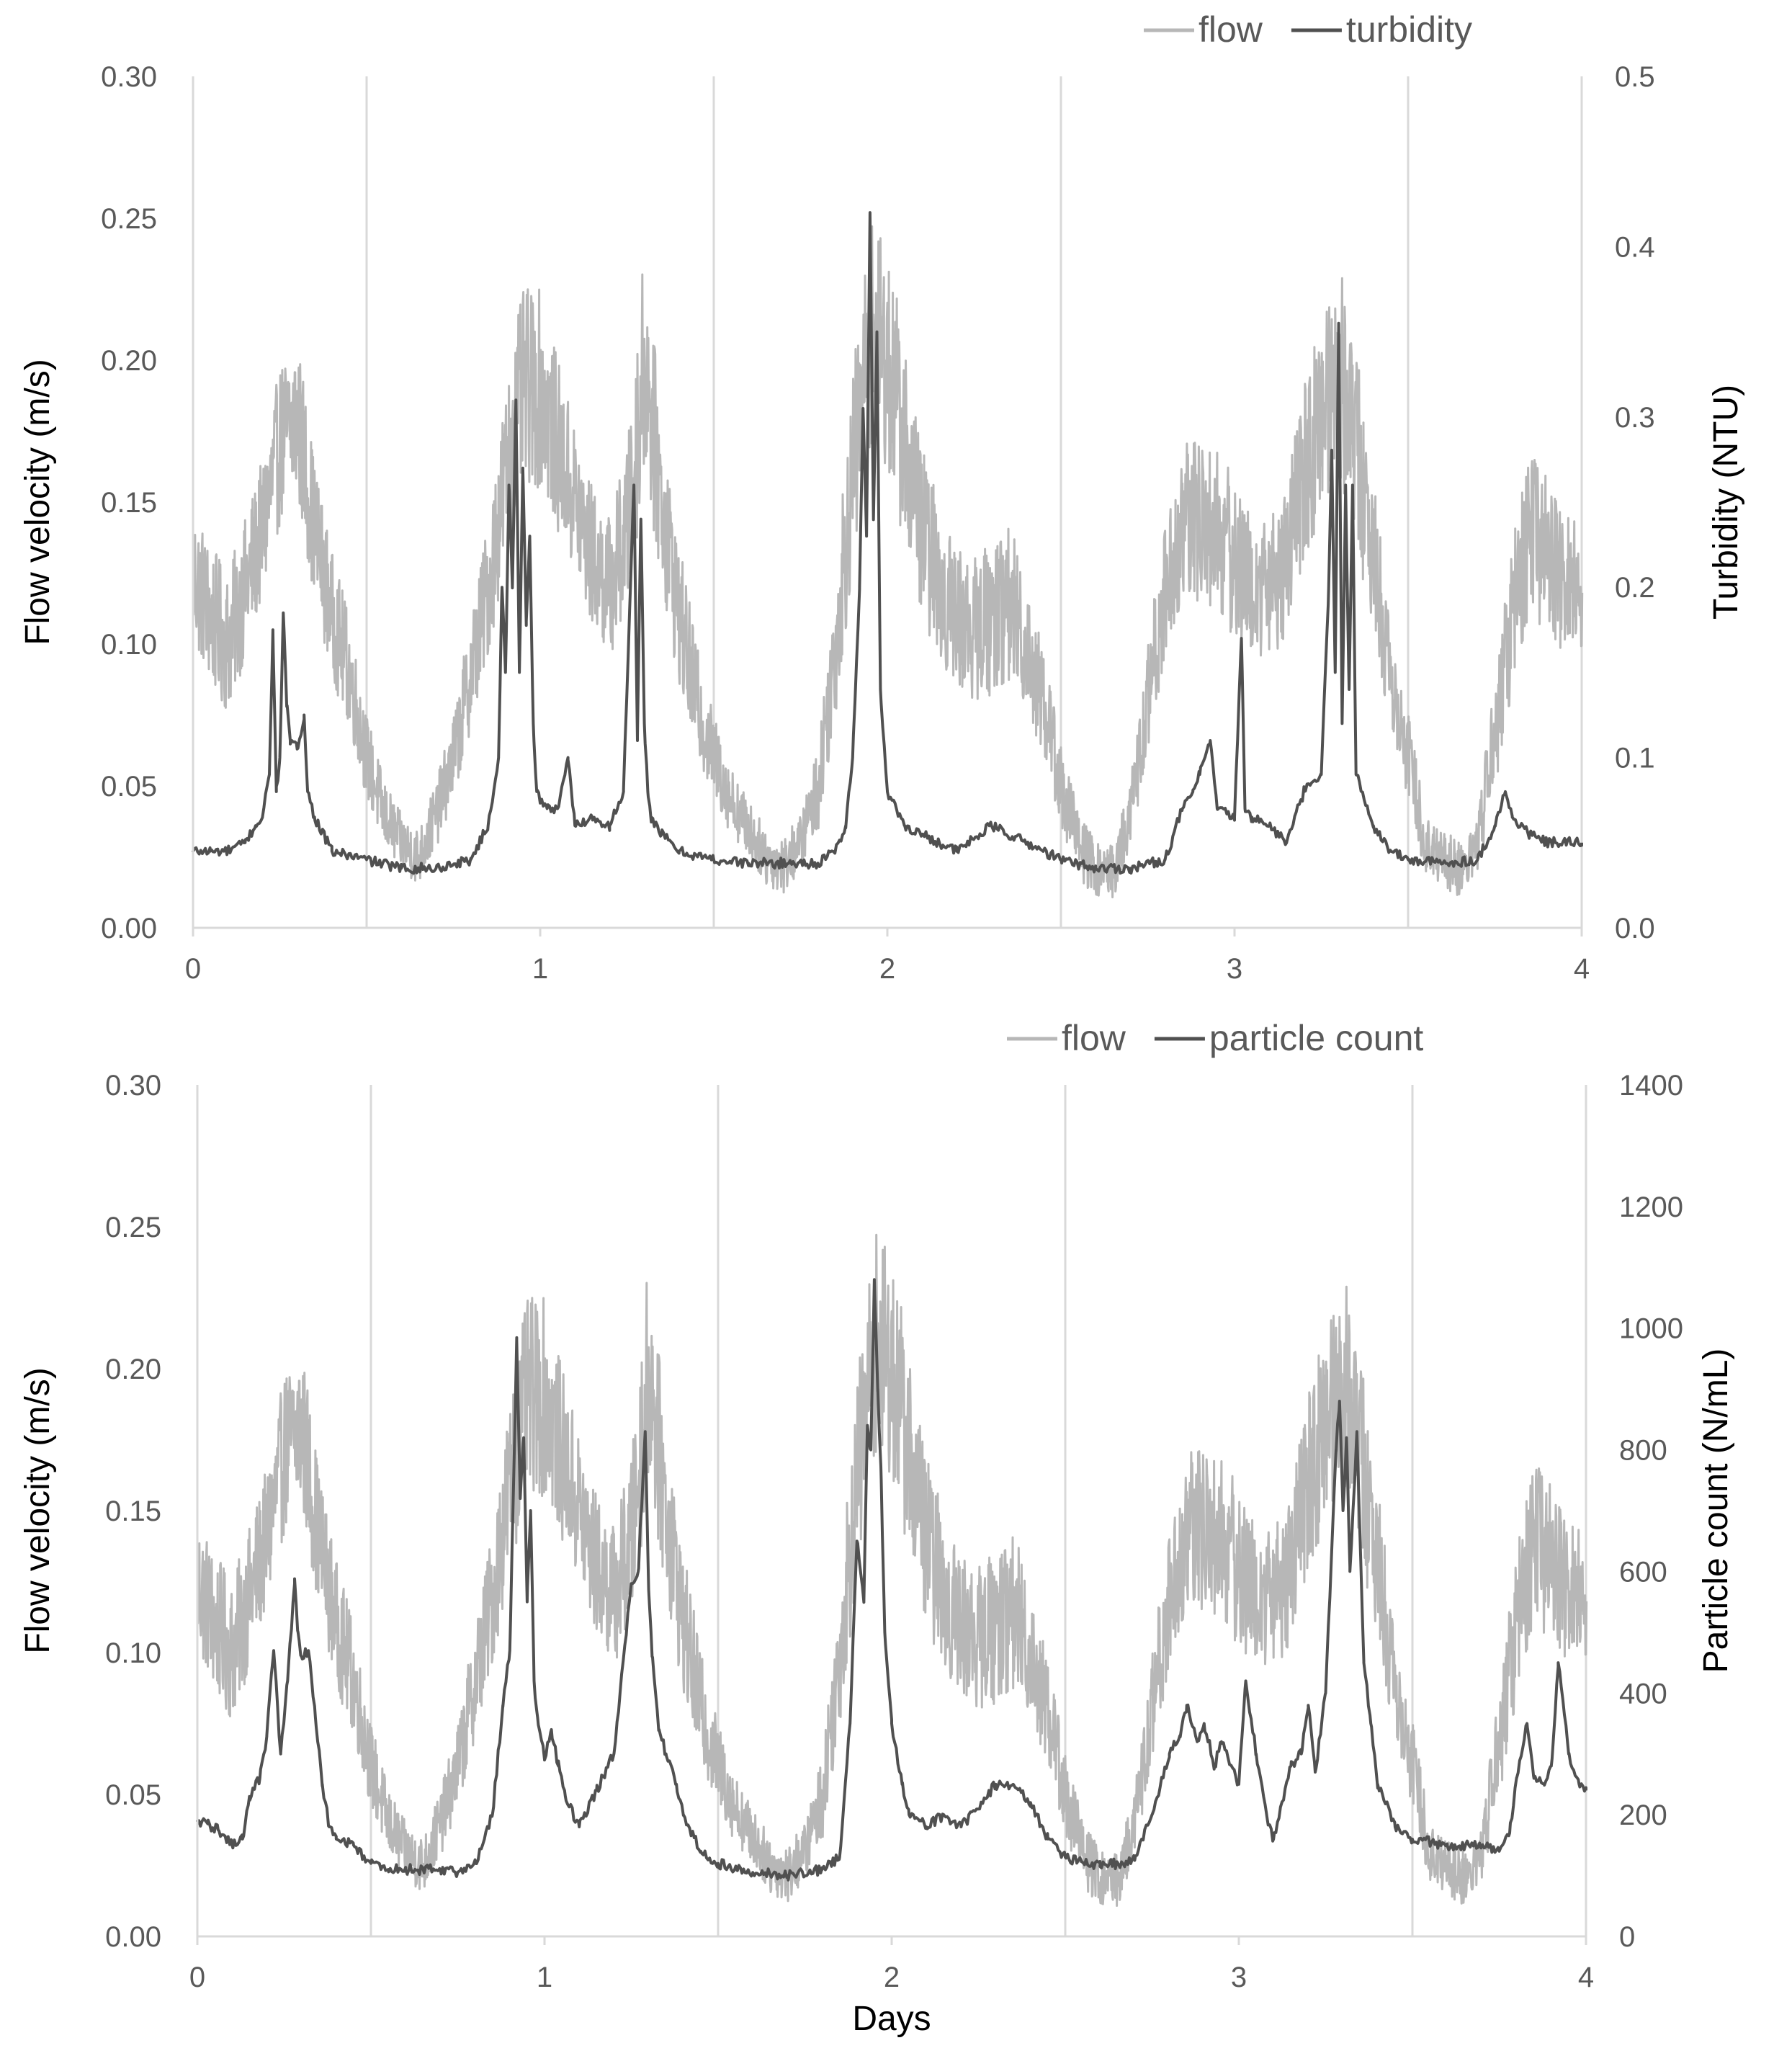  Describe the element at coordinates (1726, 502) in the screenshot. I see `chart1-y2label: Turbidity (NTU)` at that location.